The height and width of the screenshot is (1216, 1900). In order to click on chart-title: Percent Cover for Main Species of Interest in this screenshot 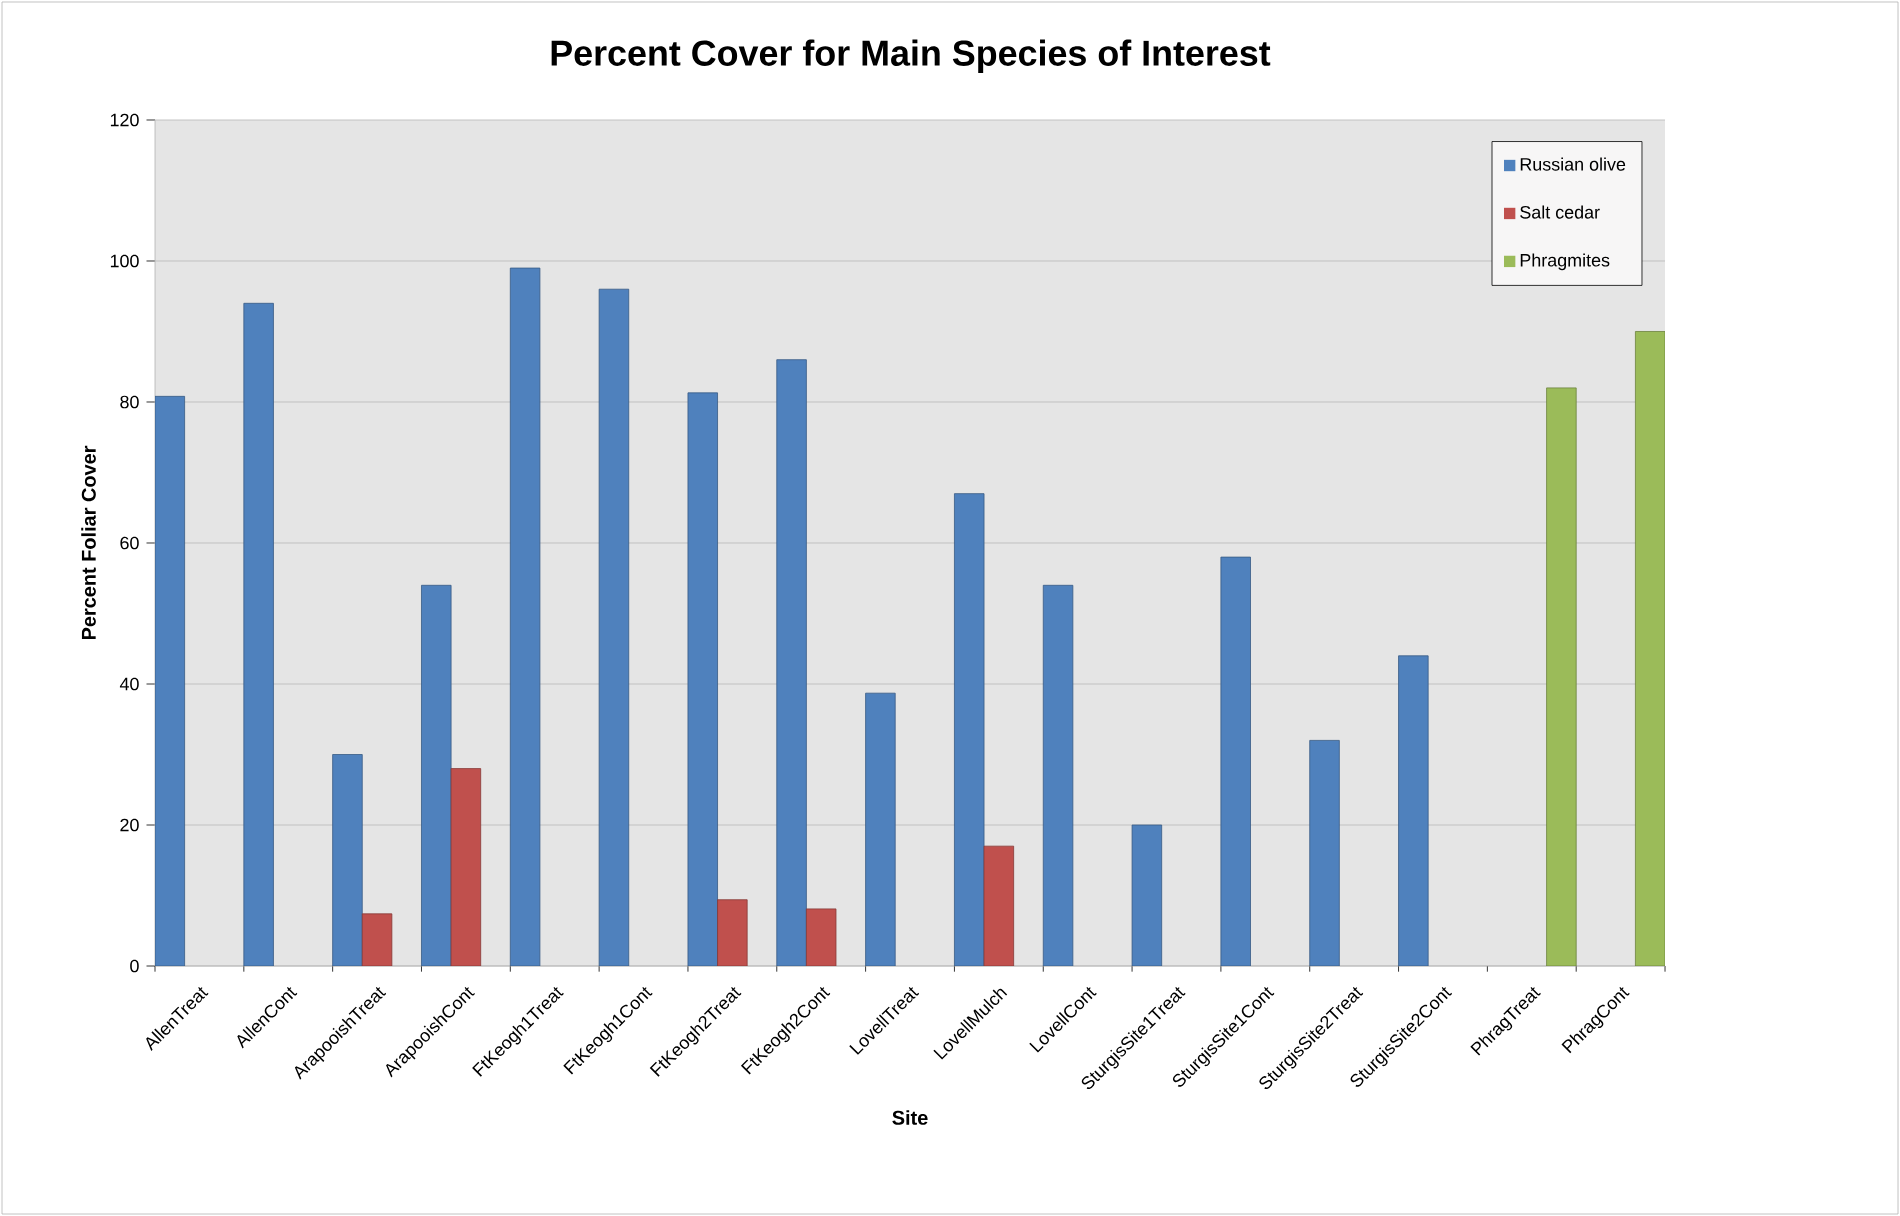, I will do `click(911, 56)`.